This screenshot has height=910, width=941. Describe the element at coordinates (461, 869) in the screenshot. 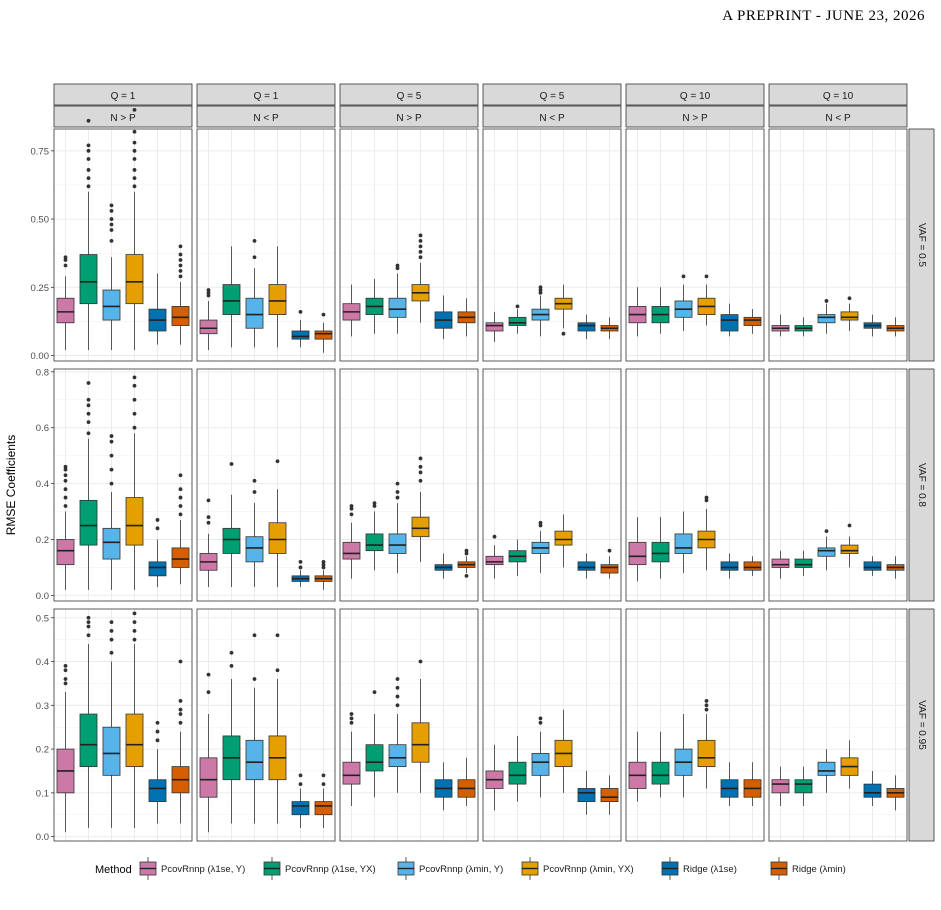

I see `legend-label: PcovRnnp (λmin, Y)` at that location.